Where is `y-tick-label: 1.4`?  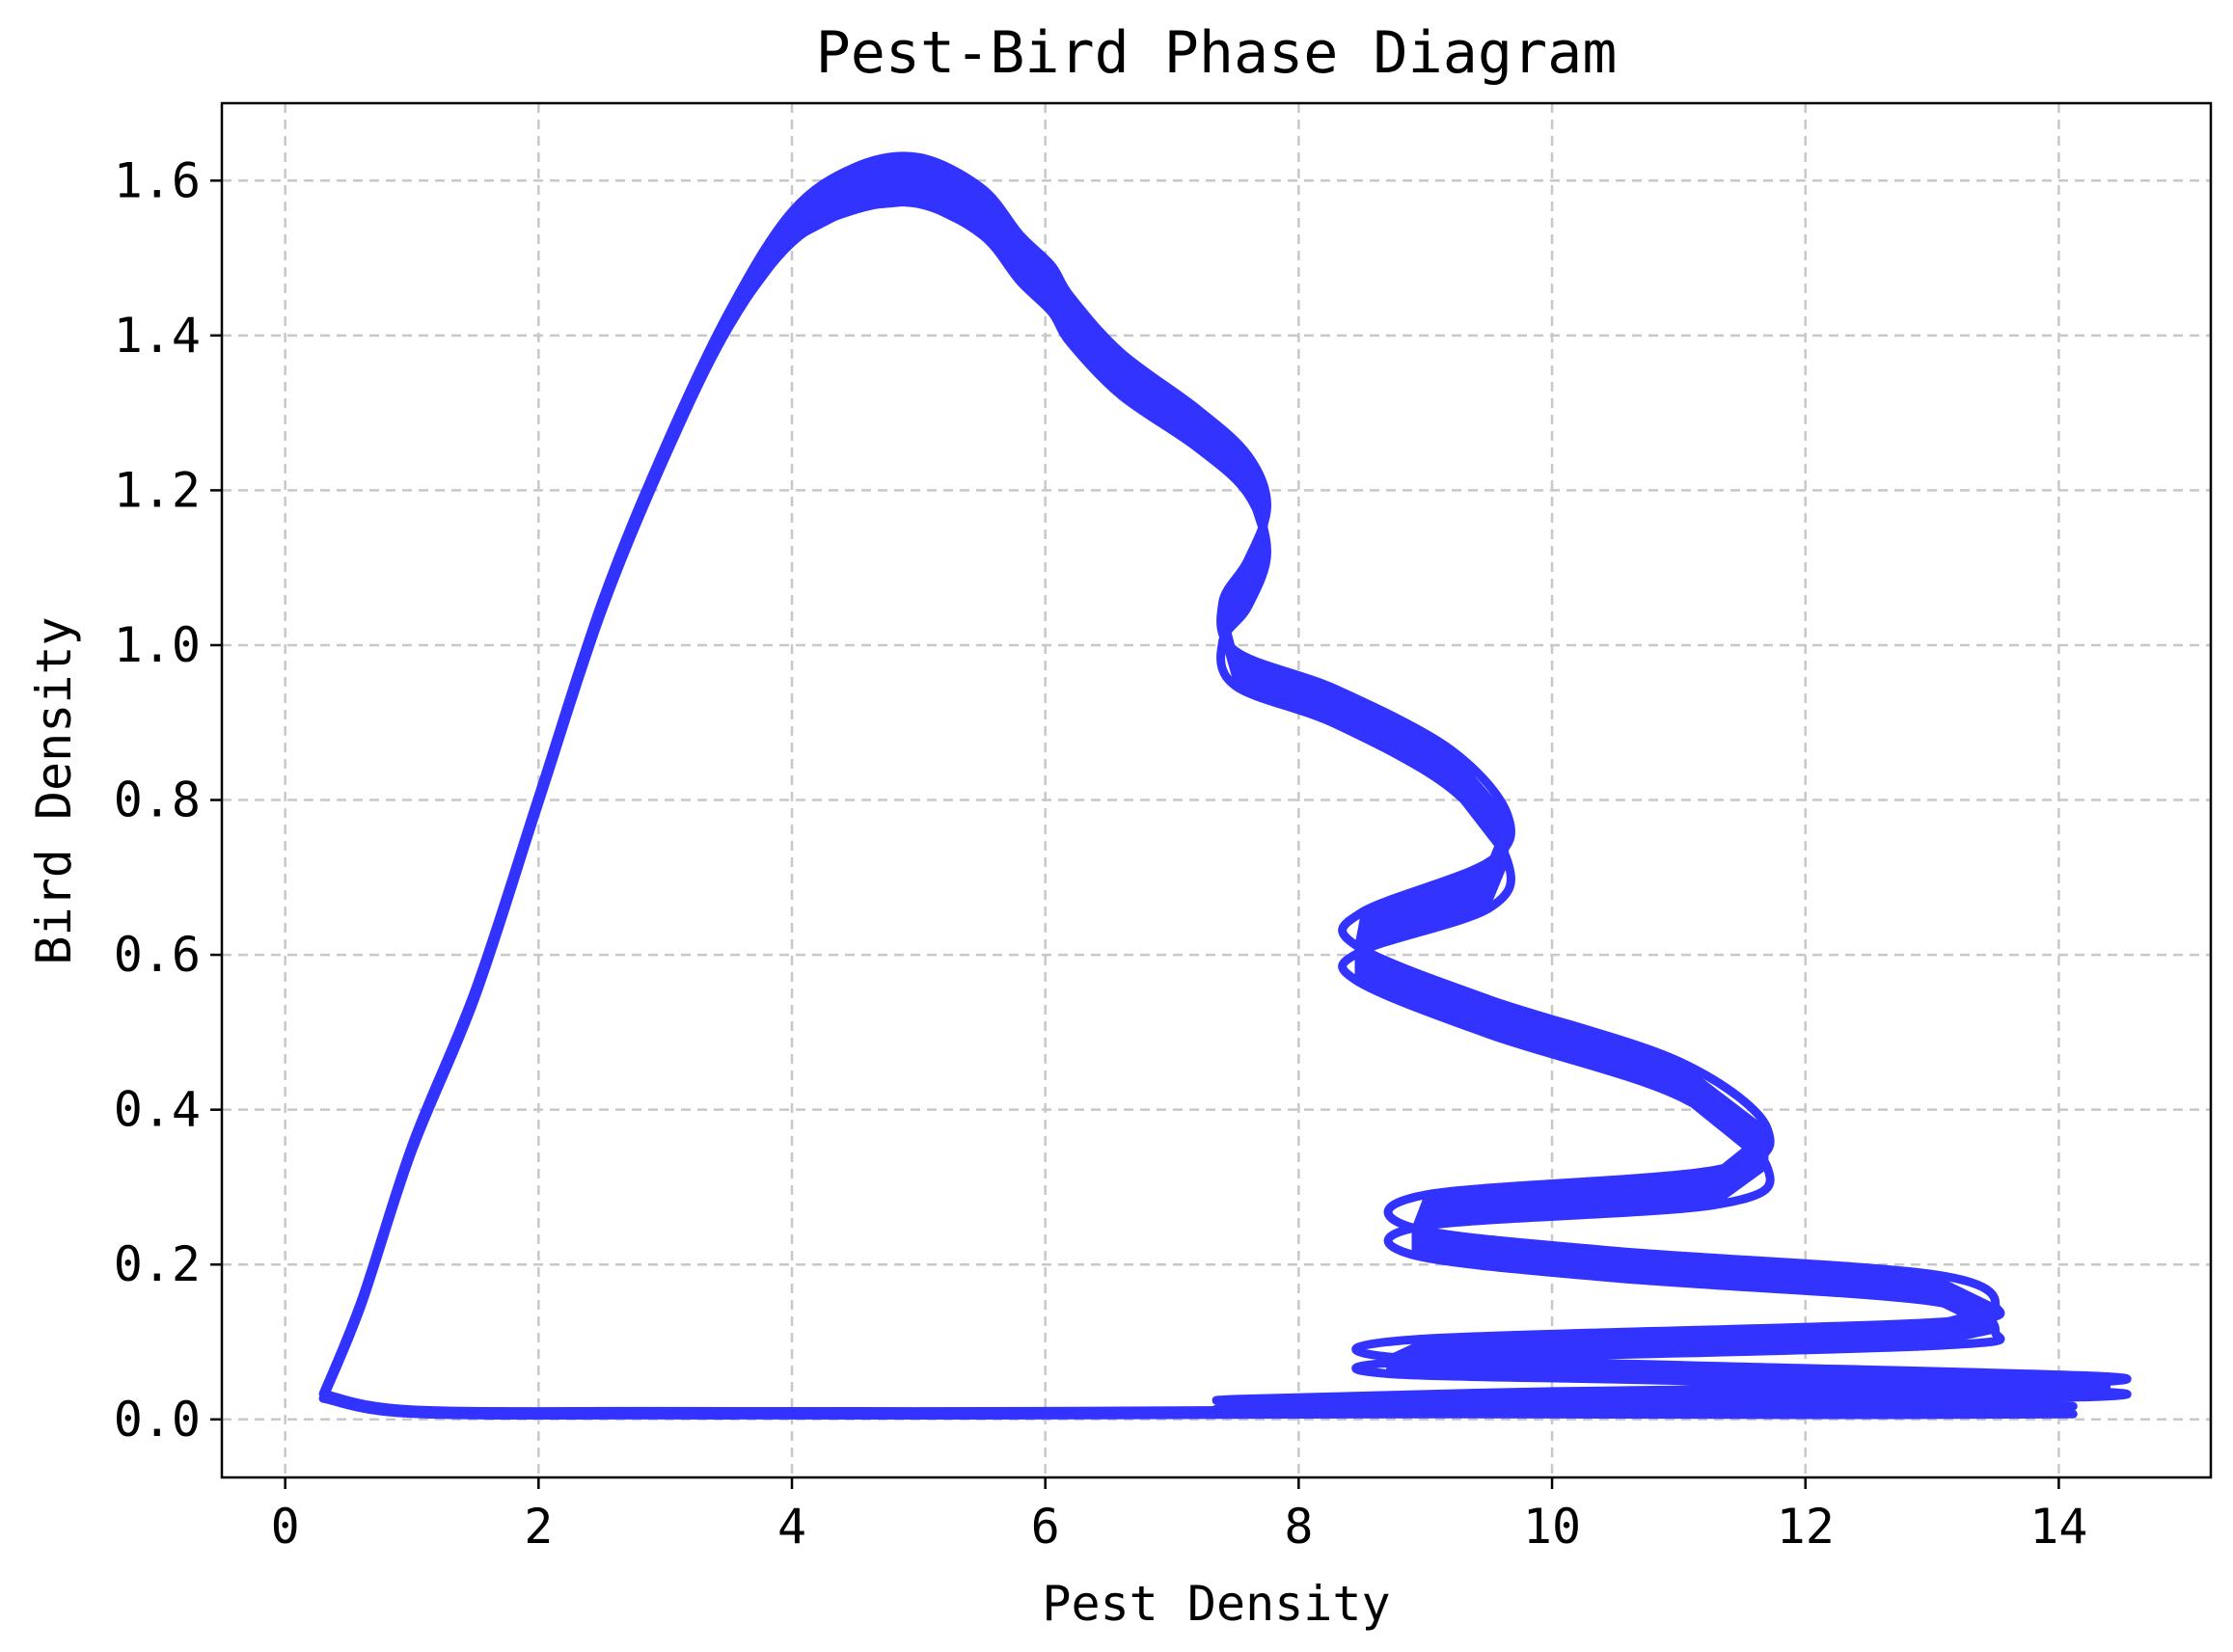
y-tick-label: 1.4 is located at coordinates (158, 336).